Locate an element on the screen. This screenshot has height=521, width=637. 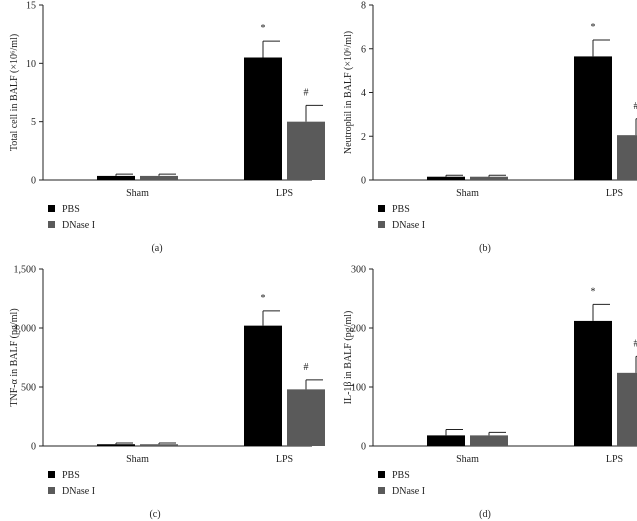
y-axis-title: TNF-α in BALF (pg/ml) is located at coordinates (14, 357).